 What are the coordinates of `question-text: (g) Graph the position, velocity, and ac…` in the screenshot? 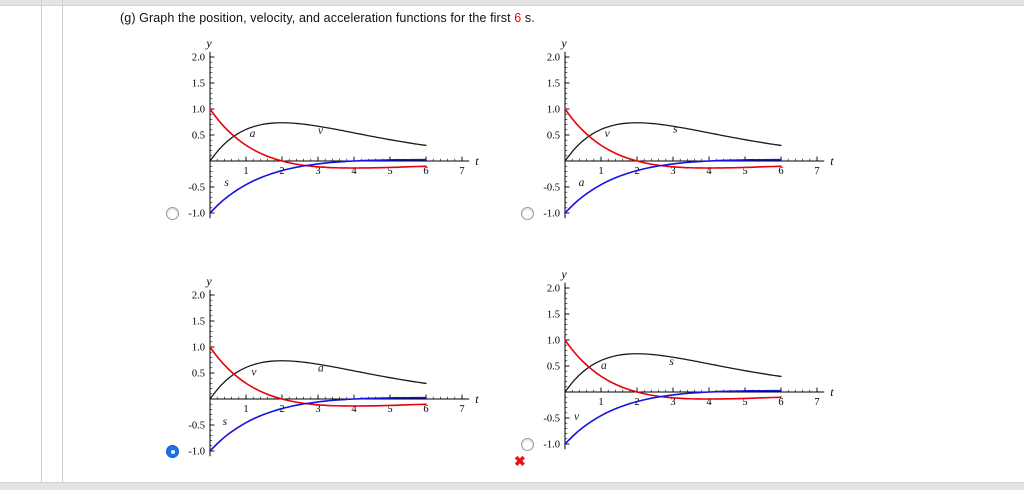 It's located at (327, 18).